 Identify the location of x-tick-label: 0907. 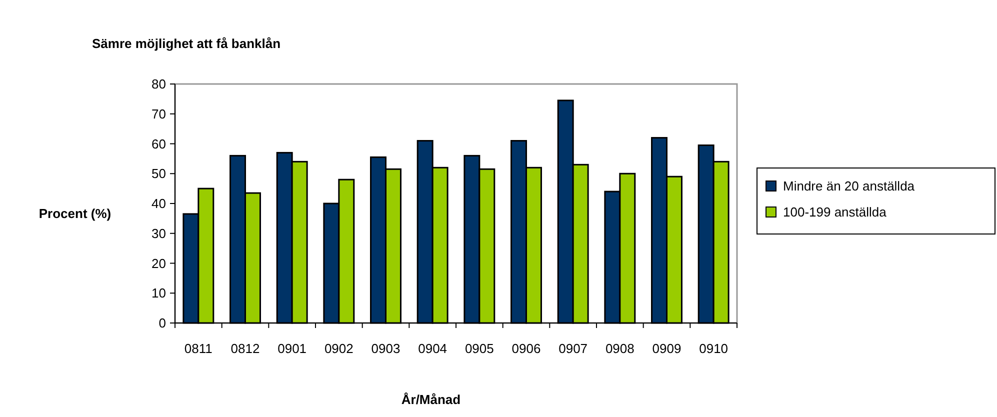
(573, 348).